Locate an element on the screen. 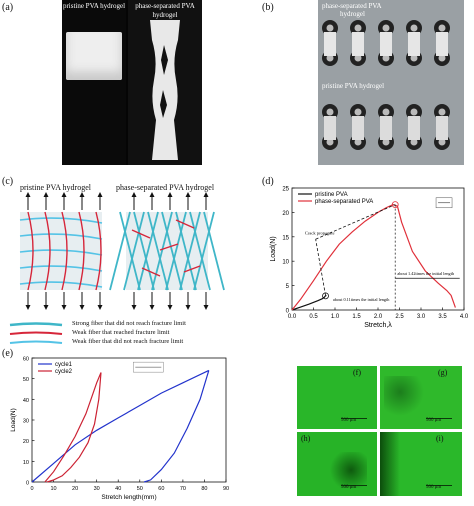  stretch-short-annotation: about 0.11times the initial length is located at coordinates (361, 299).